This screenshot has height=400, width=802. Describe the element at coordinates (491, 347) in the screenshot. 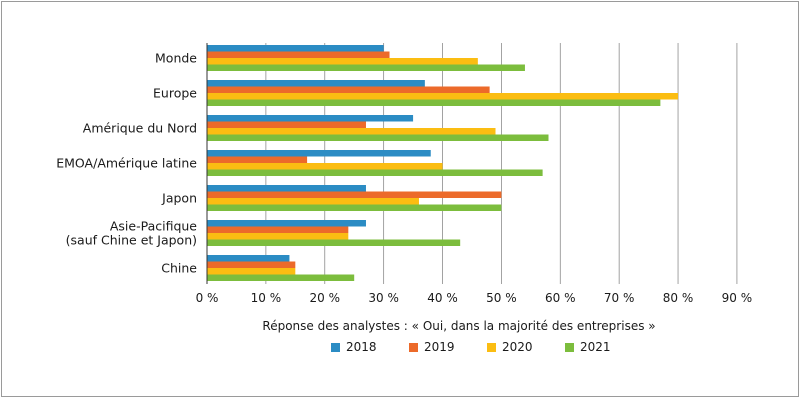

I see `legend-swatch-2020` at that location.